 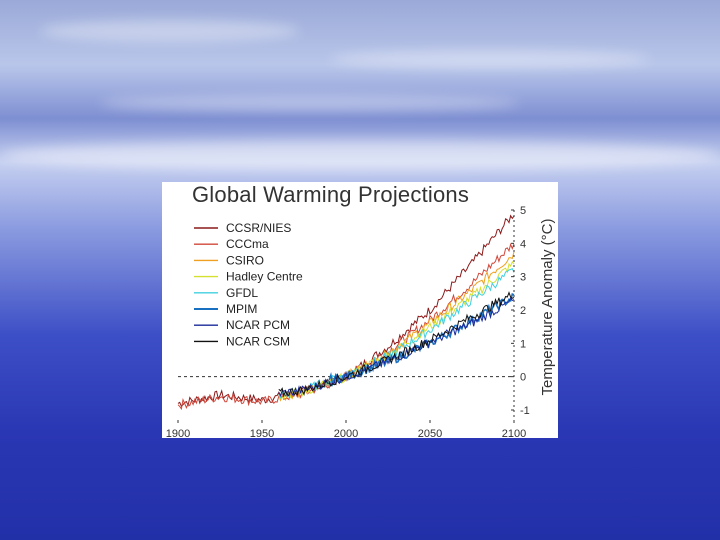 What do you see at coordinates (258, 228) in the screenshot?
I see `legend-label: CCSR/NIES` at bounding box center [258, 228].